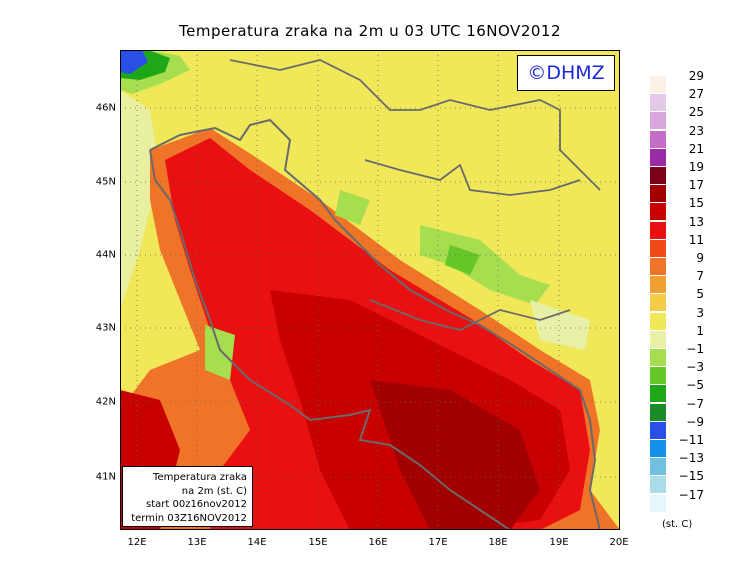 The image size is (740, 582). What do you see at coordinates (257, 542) in the screenshot?
I see `lon-label: 14E` at bounding box center [257, 542].